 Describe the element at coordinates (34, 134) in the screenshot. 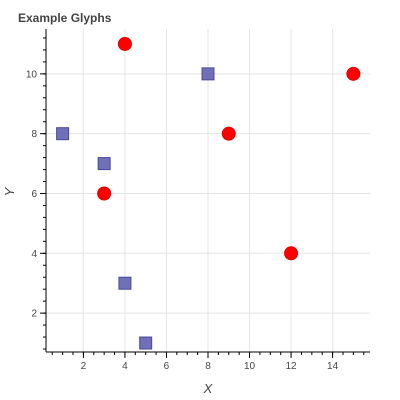

I see `y-tick-label: 8` at that location.